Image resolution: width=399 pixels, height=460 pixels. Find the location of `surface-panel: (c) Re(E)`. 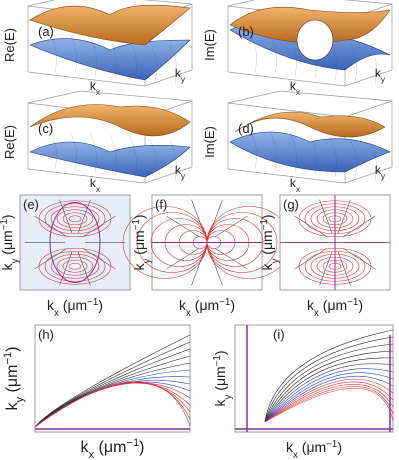

surface-panel: (c) Re(E) is located at coordinates (97, 137).